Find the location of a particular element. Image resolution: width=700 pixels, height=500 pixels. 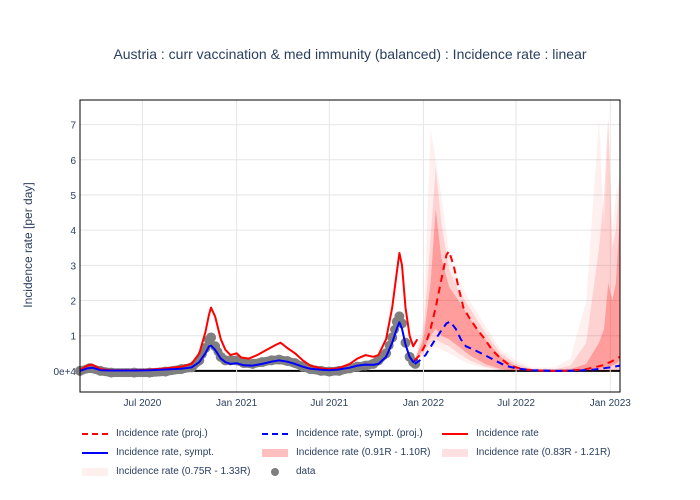

legend-swatch-band-mid is located at coordinates (455, 452).